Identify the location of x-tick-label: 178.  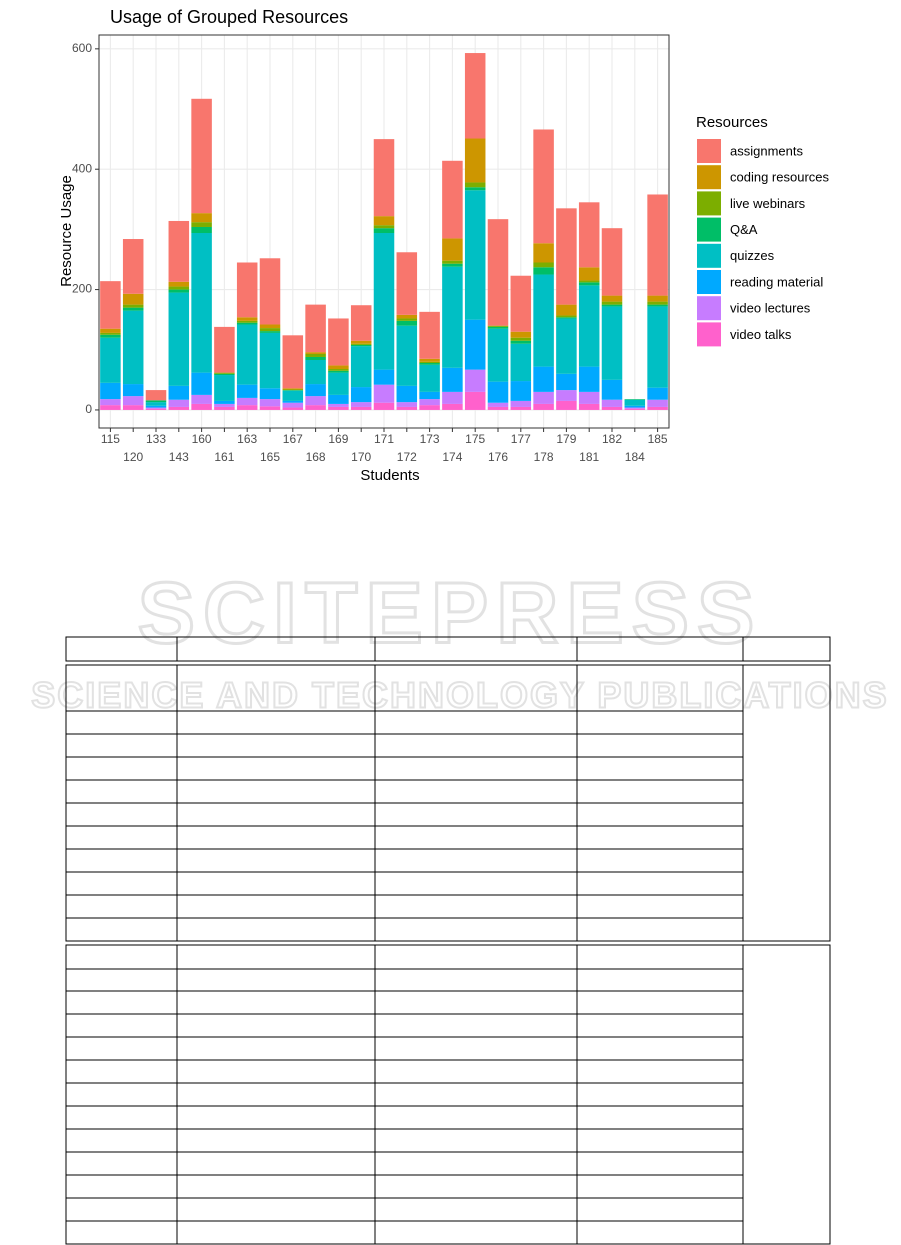
(544, 457).